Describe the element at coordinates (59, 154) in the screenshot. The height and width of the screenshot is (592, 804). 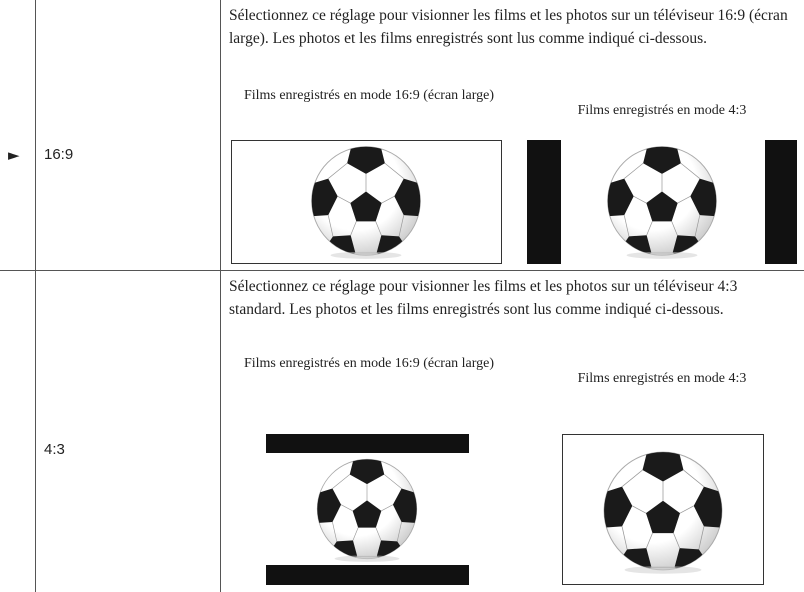
I see `option-label: 16:9` at that location.